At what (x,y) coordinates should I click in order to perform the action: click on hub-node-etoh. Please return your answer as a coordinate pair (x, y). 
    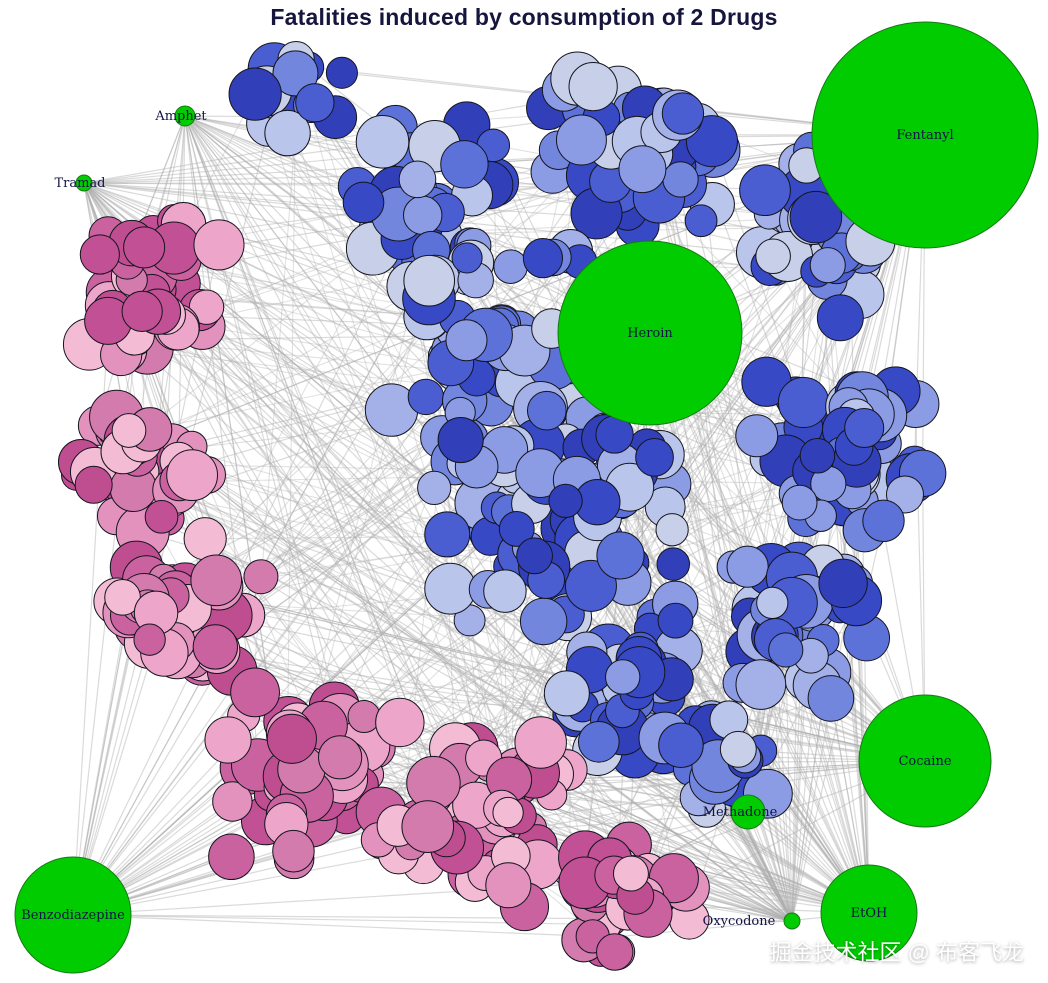
    Looking at the image, I should click on (869, 913).